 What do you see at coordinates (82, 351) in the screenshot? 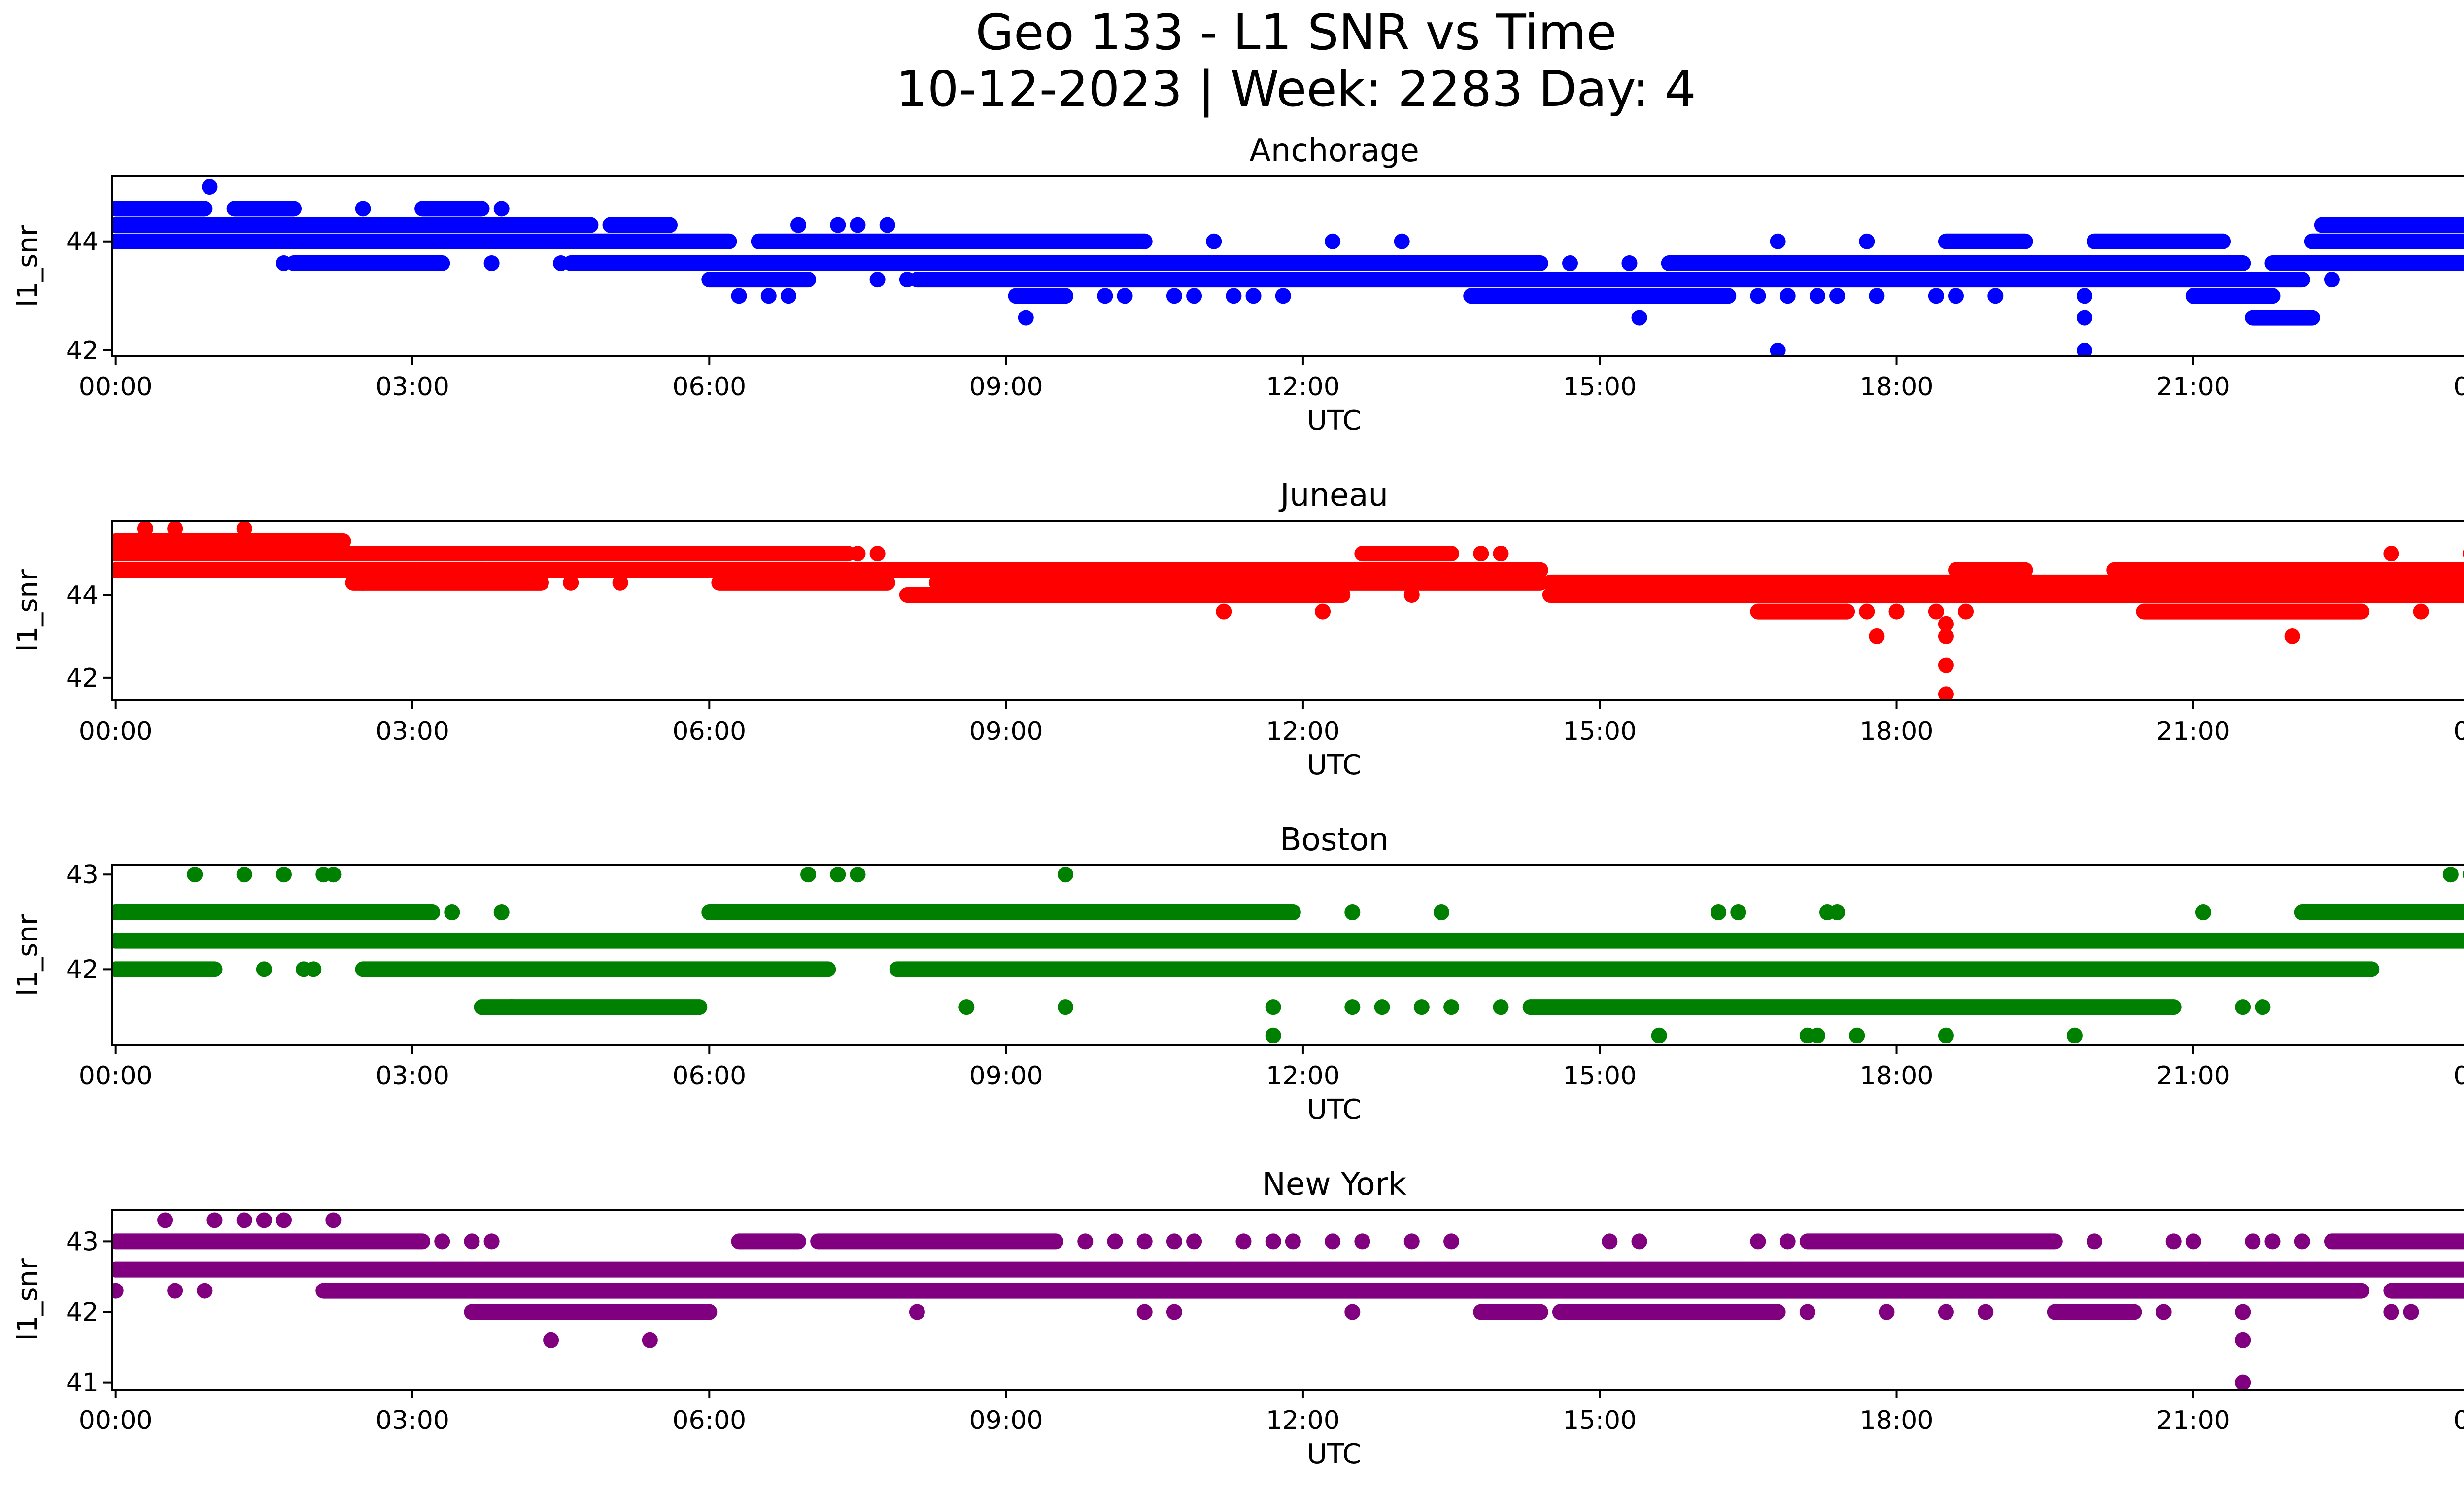
I see `y-tick-label: 42` at bounding box center [82, 351].